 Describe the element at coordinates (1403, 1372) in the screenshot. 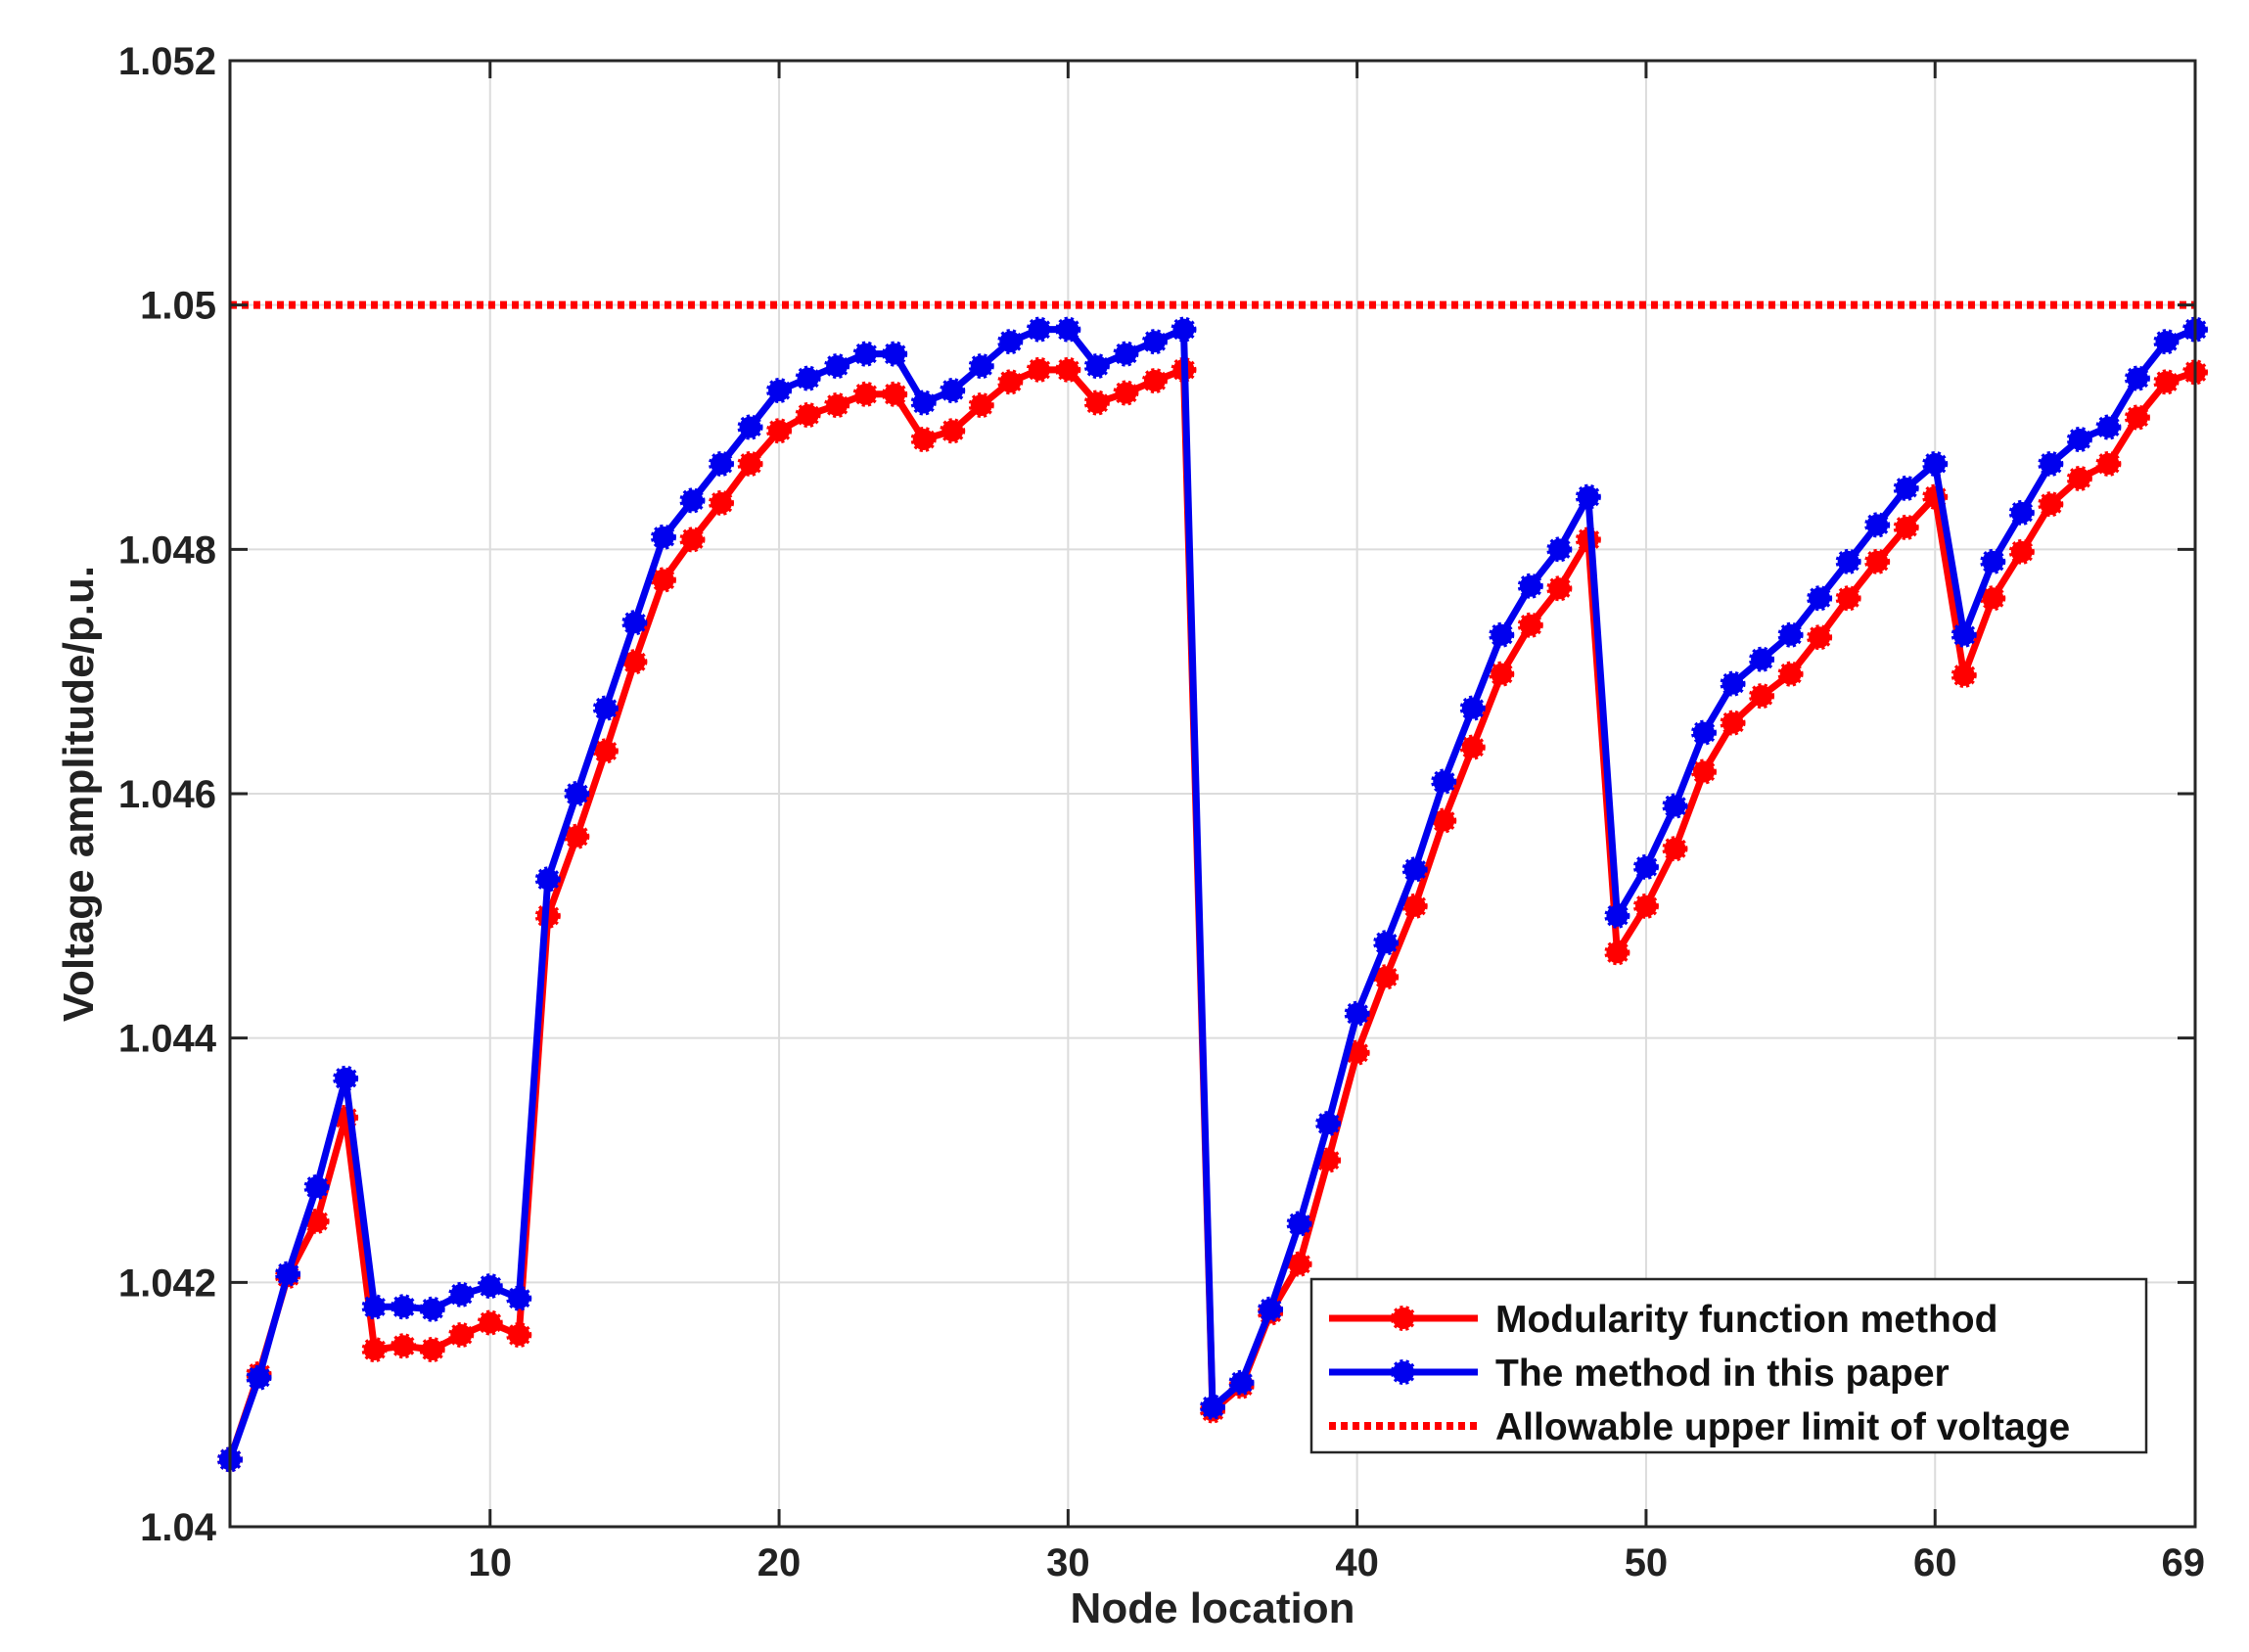

I see `legend-marker-this-paper` at that location.